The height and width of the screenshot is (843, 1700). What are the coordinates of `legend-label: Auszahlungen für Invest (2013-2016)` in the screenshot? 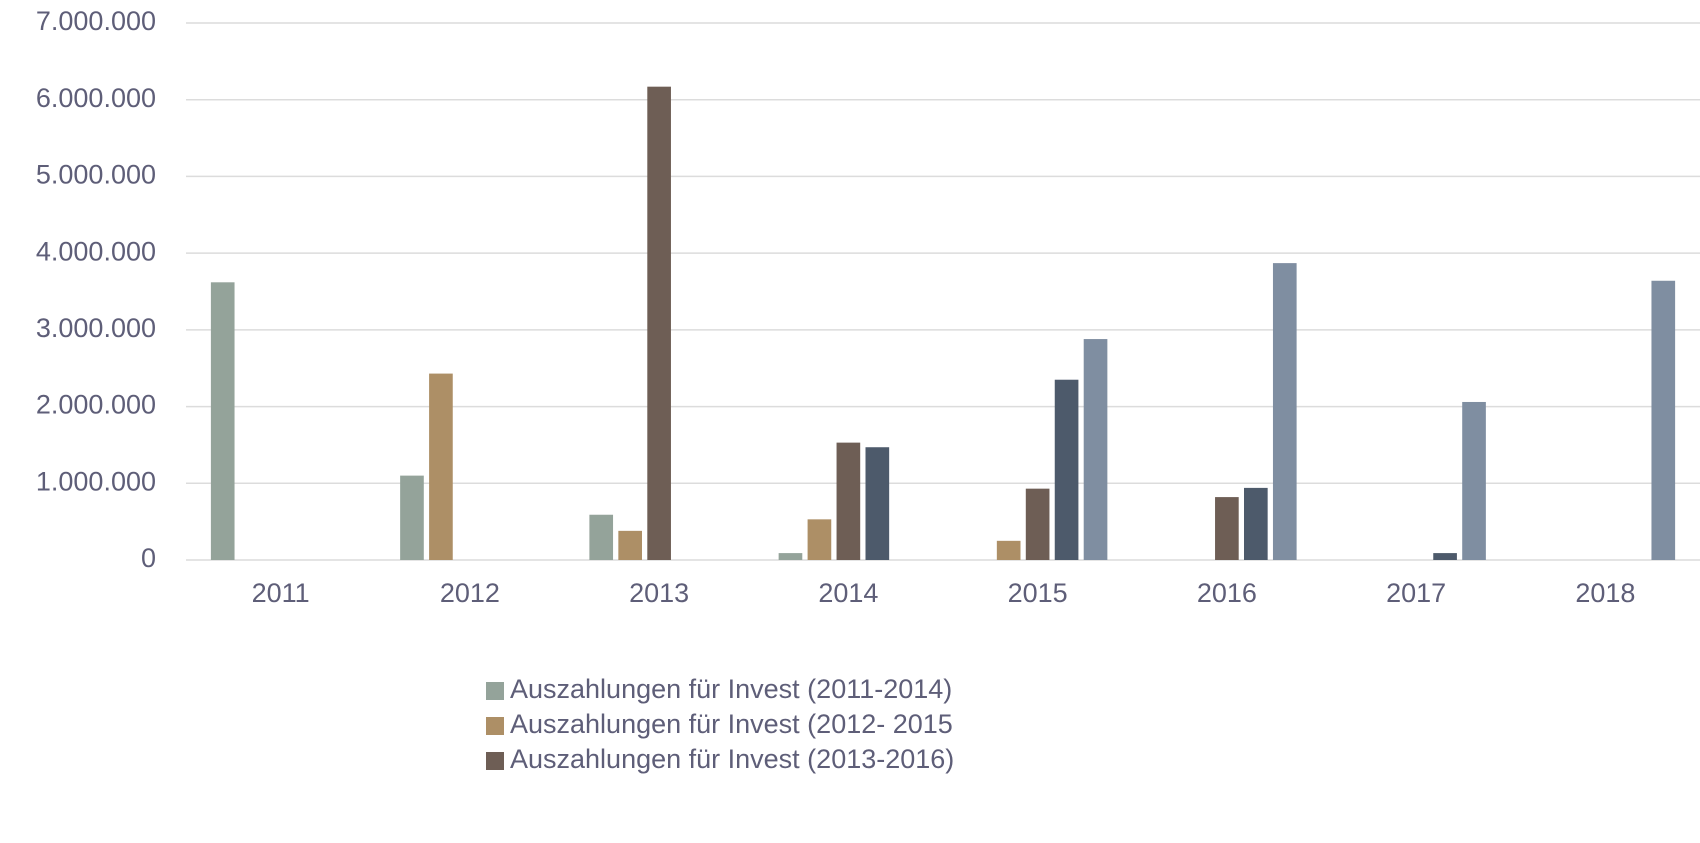 It's located at (732, 759).